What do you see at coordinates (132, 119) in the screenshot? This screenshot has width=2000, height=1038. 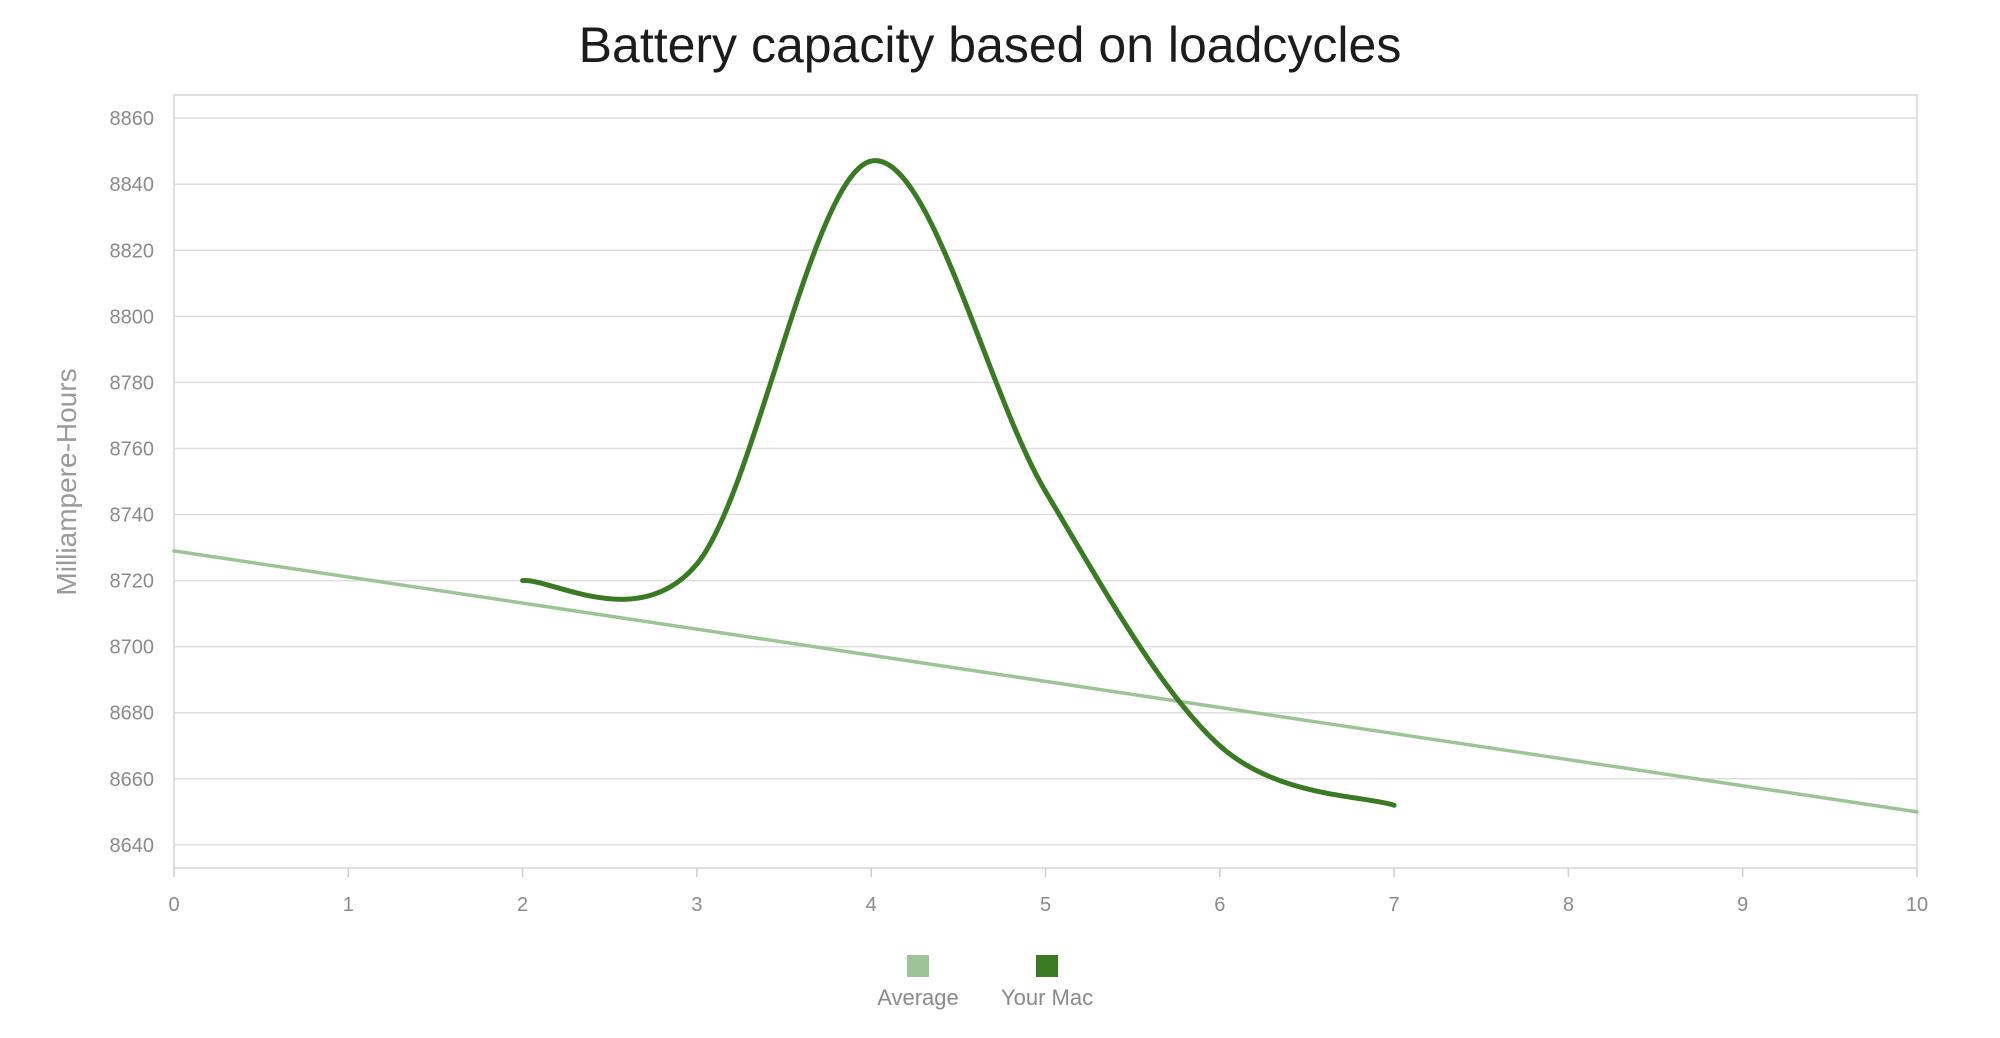 I see `y-tick-label: 8860` at bounding box center [132, 119].